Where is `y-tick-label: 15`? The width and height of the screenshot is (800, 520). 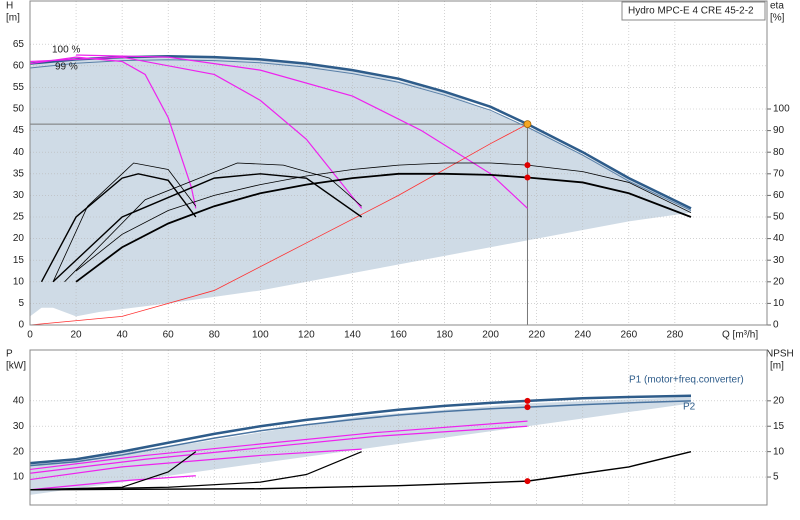 y-tick-label: 15 is located at coordinates (19, 260).